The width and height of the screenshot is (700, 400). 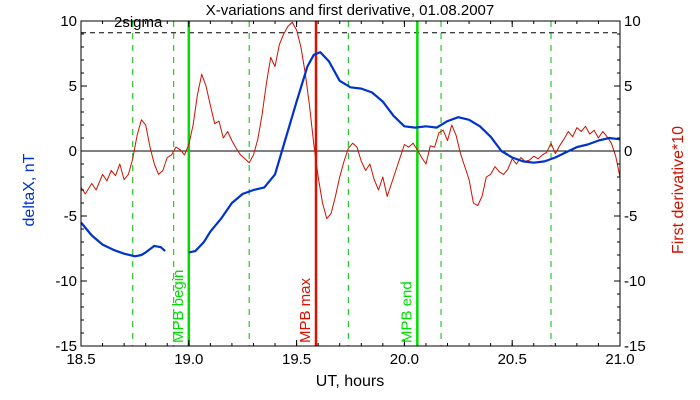 I want to click on y-tick-label-left: 5, so click(x=73, y=86).